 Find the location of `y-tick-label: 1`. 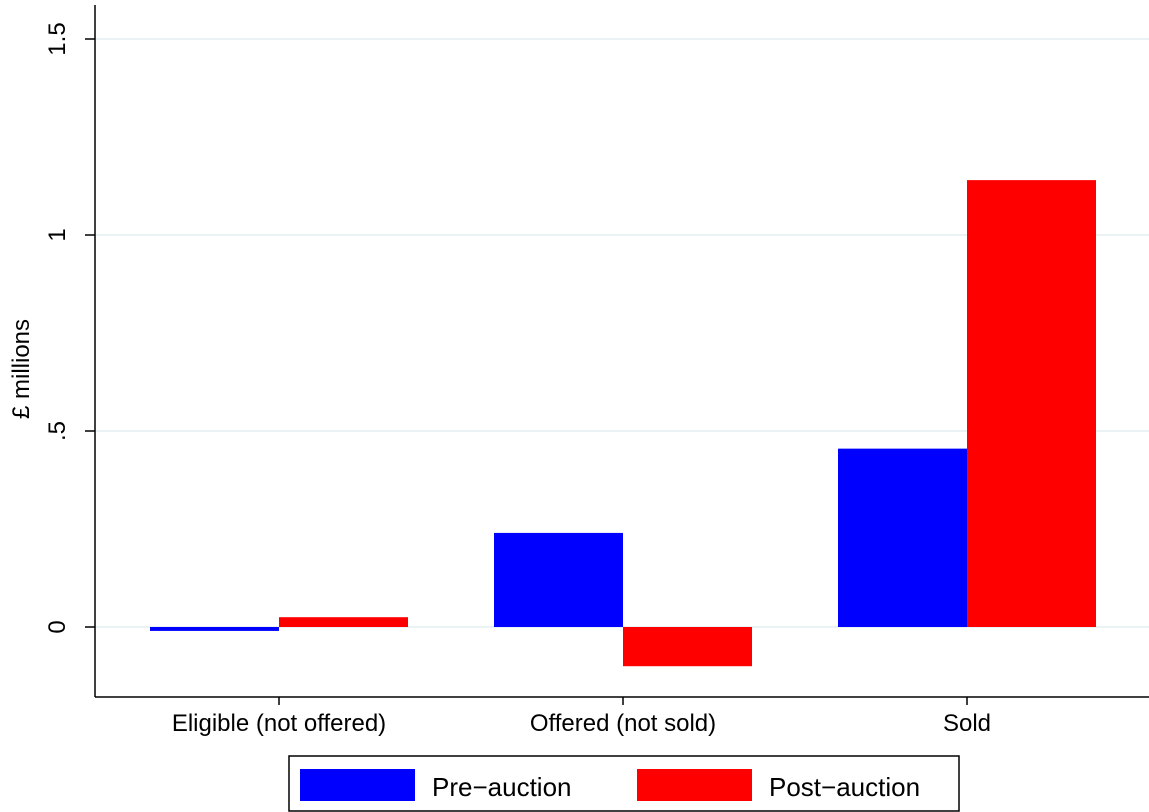

y-tick-label: 1 is located at coordinates (57, 234).